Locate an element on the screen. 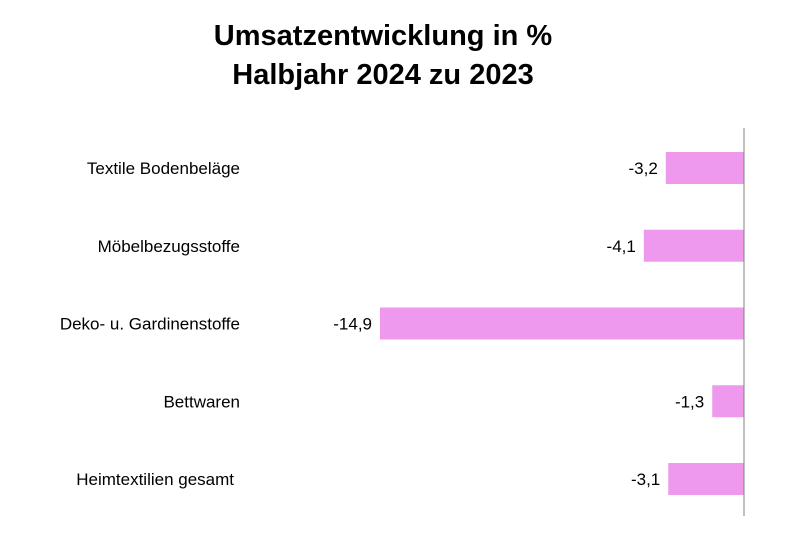  category-label-3: Bettwaren is located at coordinates (201, 401).